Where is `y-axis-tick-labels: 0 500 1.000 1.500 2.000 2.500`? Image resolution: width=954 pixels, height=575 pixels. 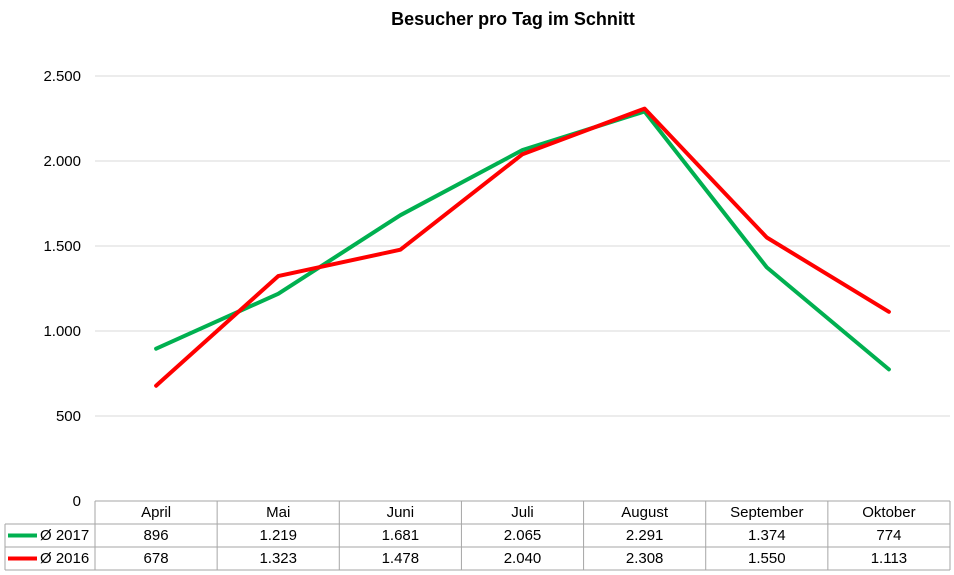
y-axis-tick-labels: 0 500 1.000 1.500 2.000 2.500 is located at coordinates (62, 289).